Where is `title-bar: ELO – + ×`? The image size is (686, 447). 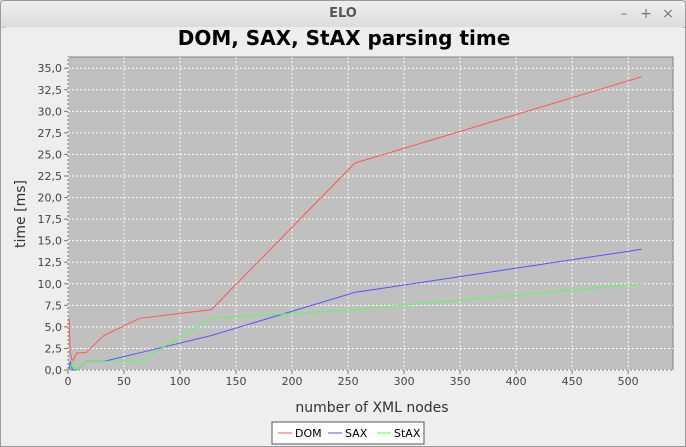 title-bar: ELO – + × is located at coordinates (343, 14).